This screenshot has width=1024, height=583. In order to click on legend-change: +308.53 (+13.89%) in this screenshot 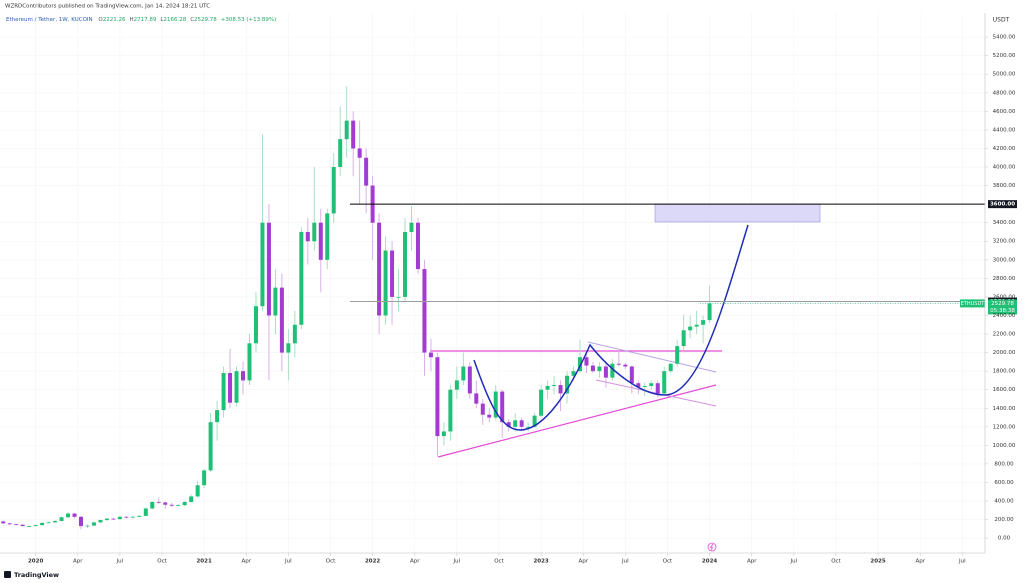, I will do `click(248, 20)`.